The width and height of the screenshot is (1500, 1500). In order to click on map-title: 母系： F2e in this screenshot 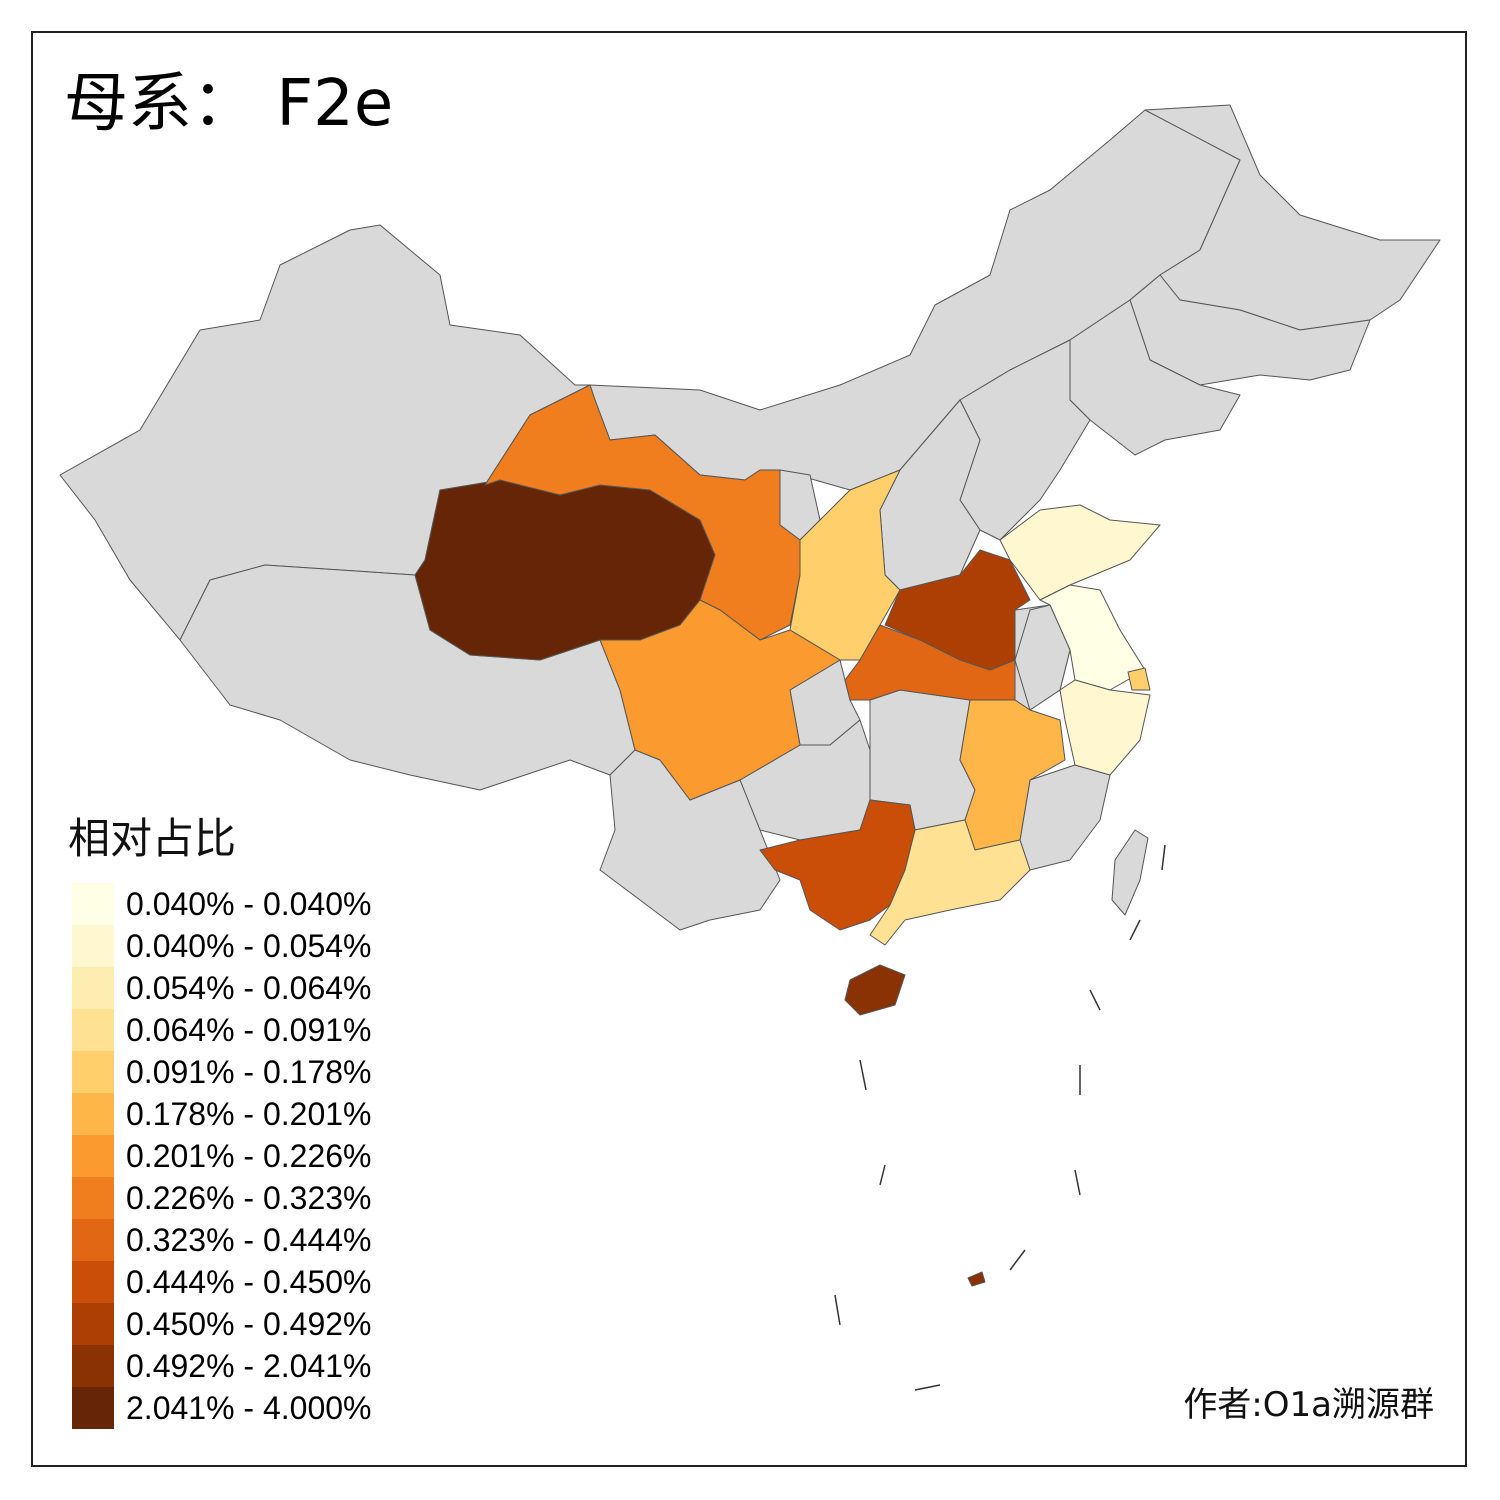, I will do `click(229, 104)`.